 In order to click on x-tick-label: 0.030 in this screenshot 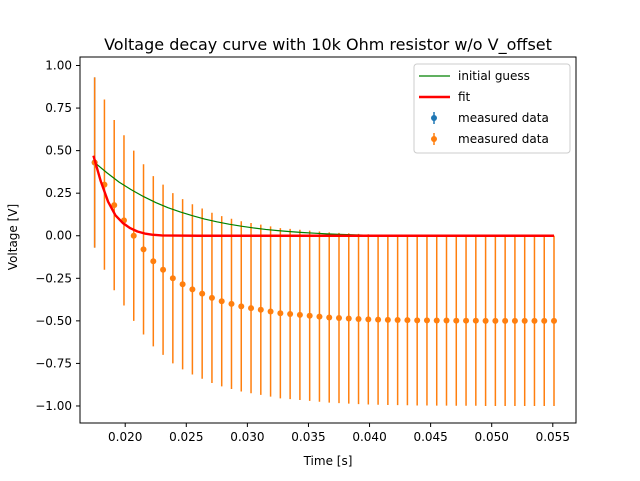, I will do `click(247, 437)`.